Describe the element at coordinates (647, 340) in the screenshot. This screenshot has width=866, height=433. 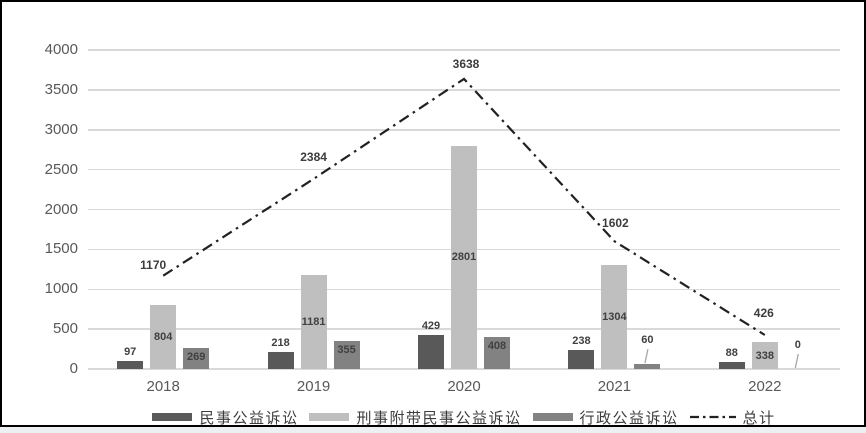
I see `data-label-administrative-2021: 60` at that location.